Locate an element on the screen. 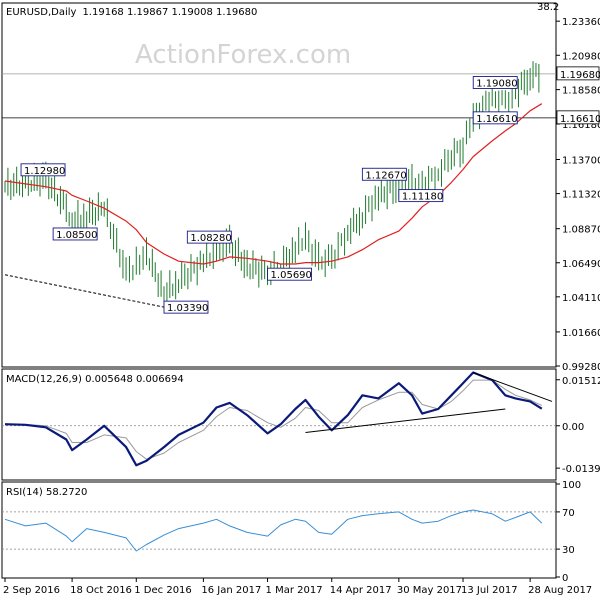  price-annotation: 1.11180 is located at coordinates (421, 196).